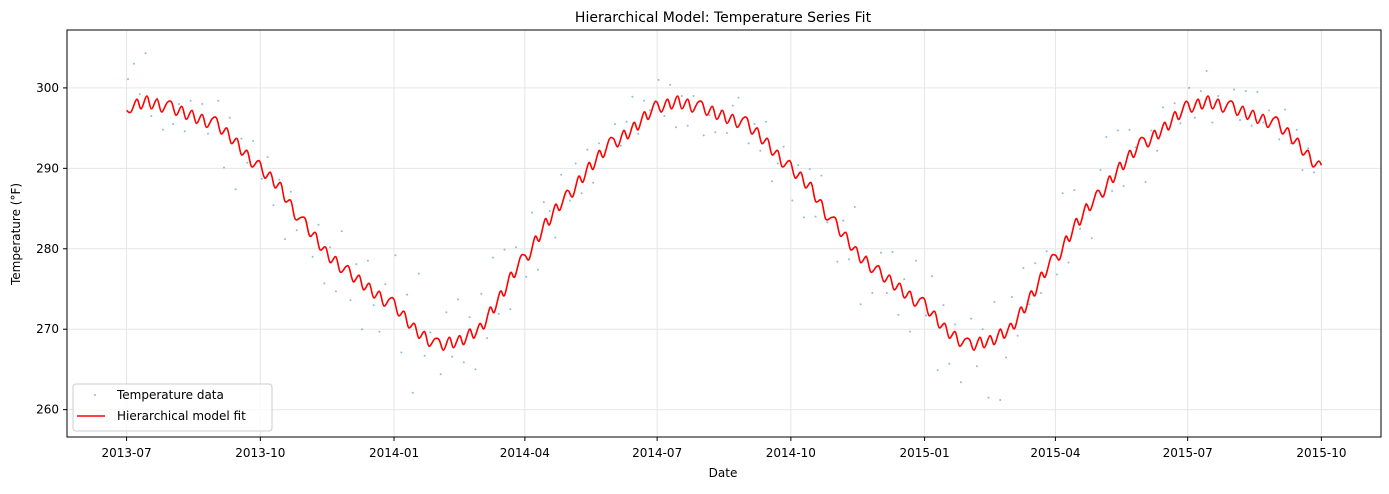 This screenshot has width=1389, height=494. What do you see at coordinates (47, 329) in the screenshot?
I see `y-tick-label: 270` at bounding box center [47, 329].